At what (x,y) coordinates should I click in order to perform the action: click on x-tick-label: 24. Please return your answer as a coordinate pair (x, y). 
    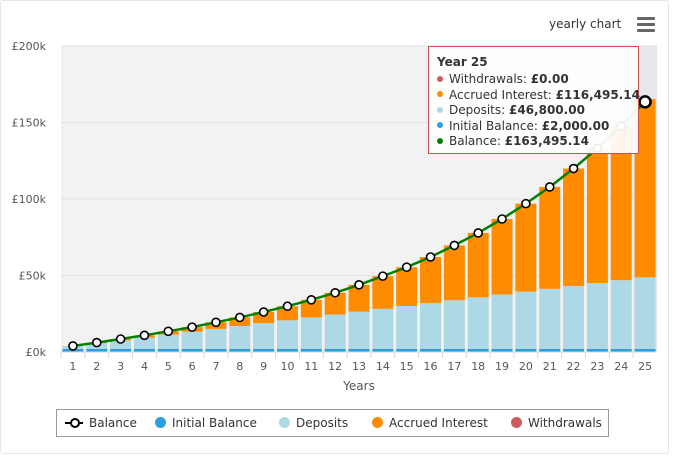
    Looking at the image, I should click on (621, 366).